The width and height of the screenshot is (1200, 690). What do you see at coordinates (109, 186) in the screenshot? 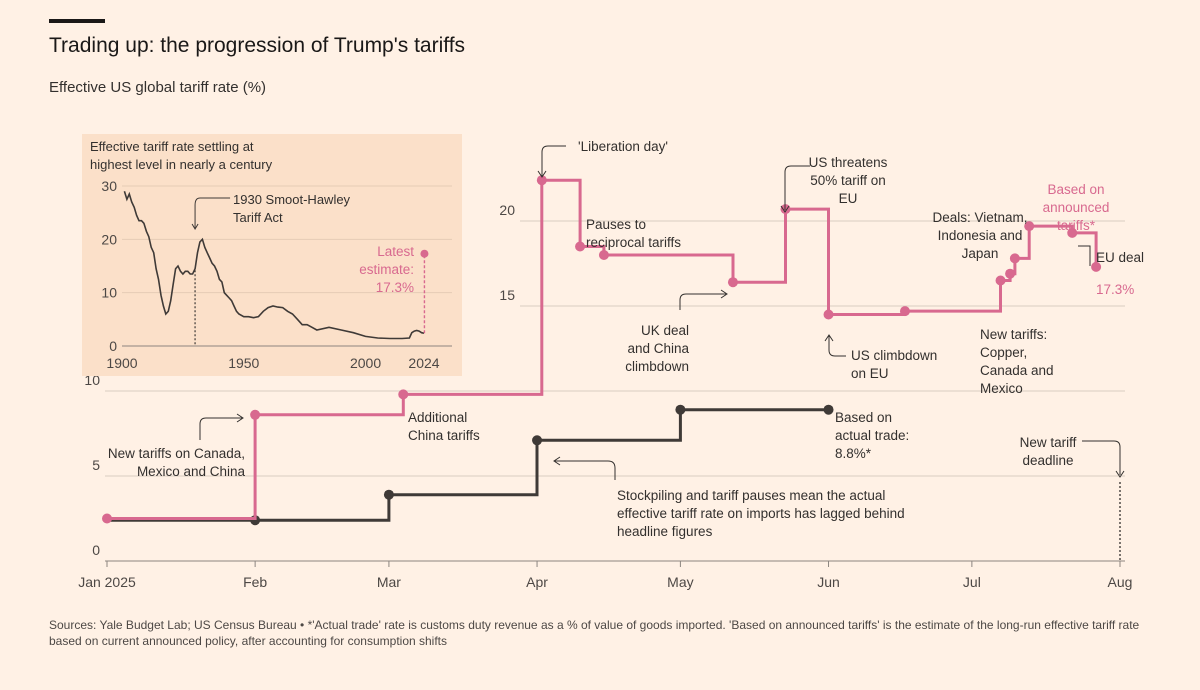
I see `inset-y-tick-label: 30` at bounding box center [109, 186].